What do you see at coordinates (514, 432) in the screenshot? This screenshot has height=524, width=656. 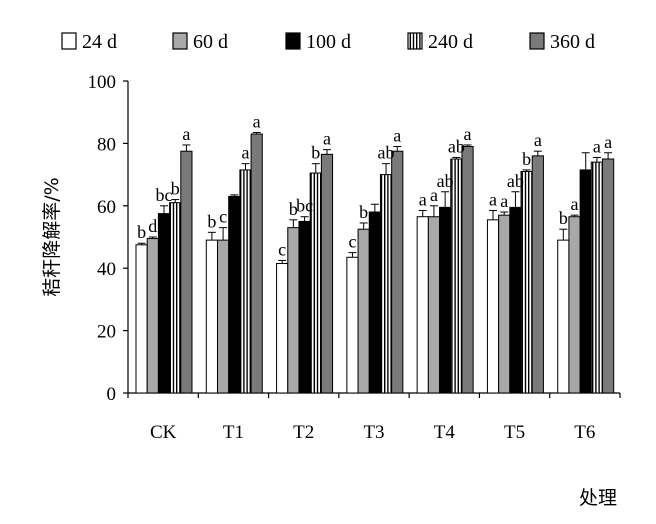 I see `x-tick-label: T5` at bounding box center [514, 432].